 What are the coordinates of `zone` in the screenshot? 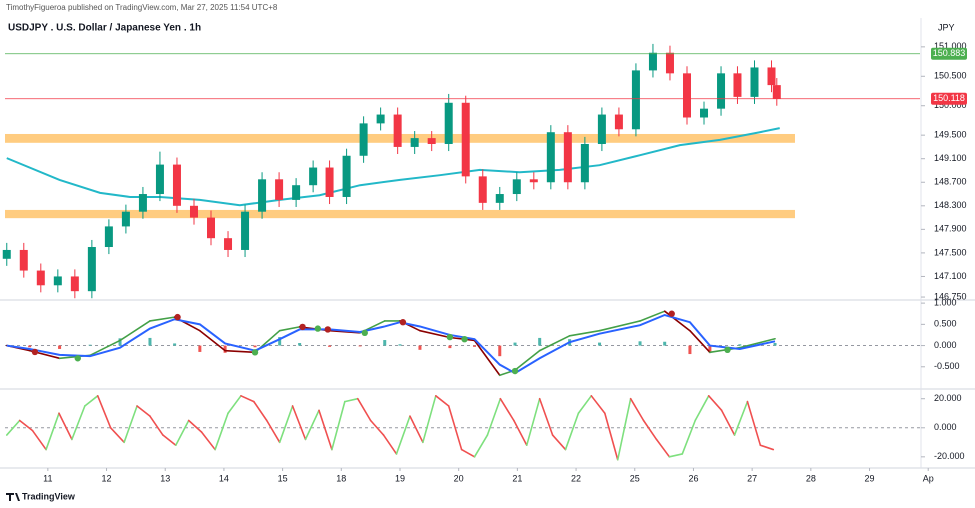 It's located at (400, 214).